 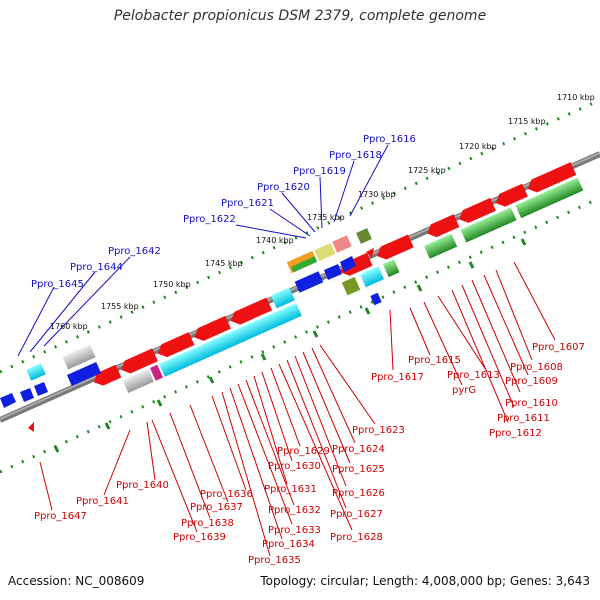 What do you see at coordinates (120, 306) in the screenshot?
I see `tick-label: 1755 kbp` at bounding box center [120, 306].